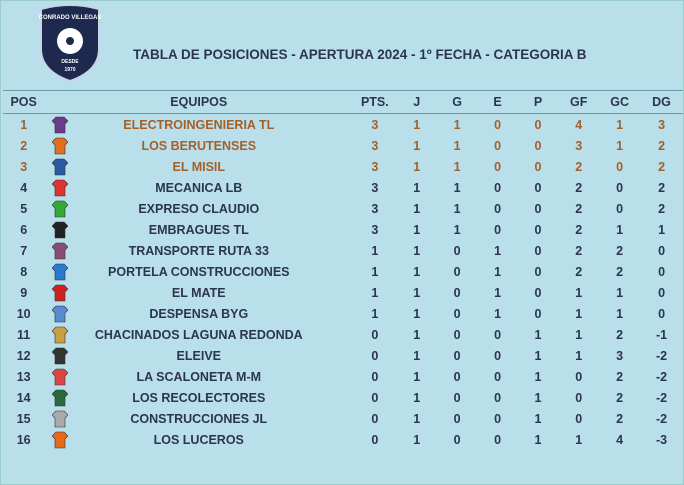  I want to click on team-row: 13 LA SCALONETA M-M 0 1 0 0 1 0 2 -2, so click(343, 376).